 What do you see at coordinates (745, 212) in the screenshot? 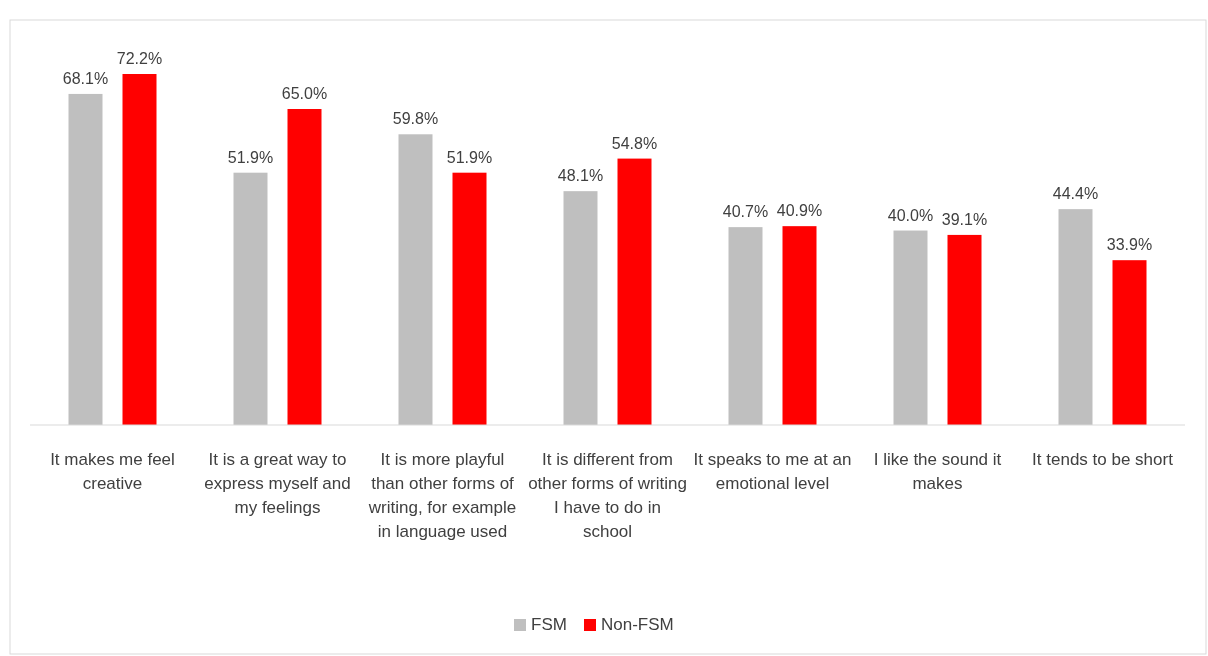
I see `data-label: 40.7%` at bounding box center [745, 212].